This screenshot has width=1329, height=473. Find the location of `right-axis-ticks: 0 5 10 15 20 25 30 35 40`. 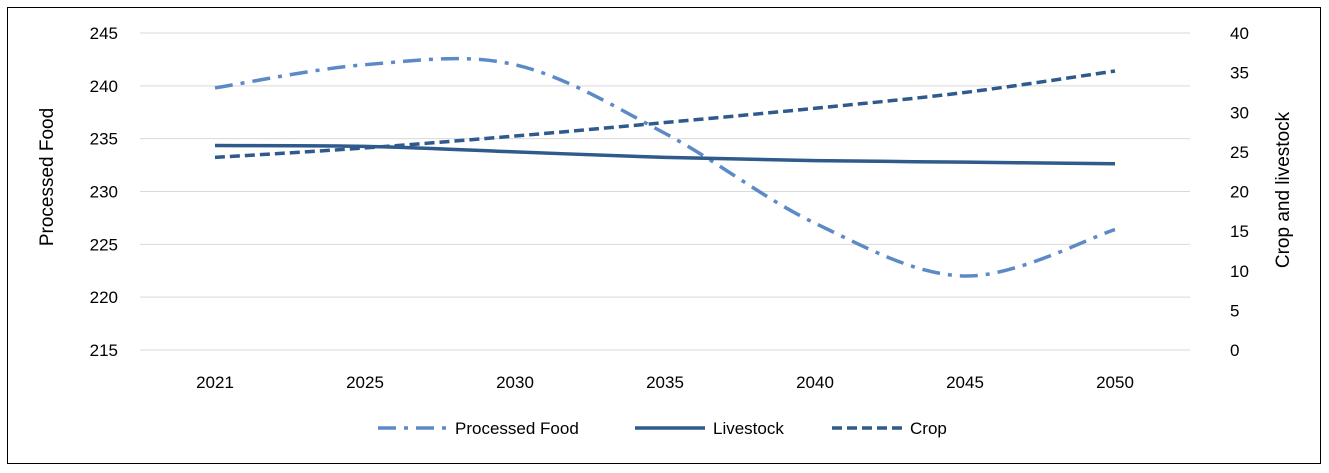

right-axis-ticks: 0 5 10 15 20 25 30 35 40 is located at coordinates (1239, 192).